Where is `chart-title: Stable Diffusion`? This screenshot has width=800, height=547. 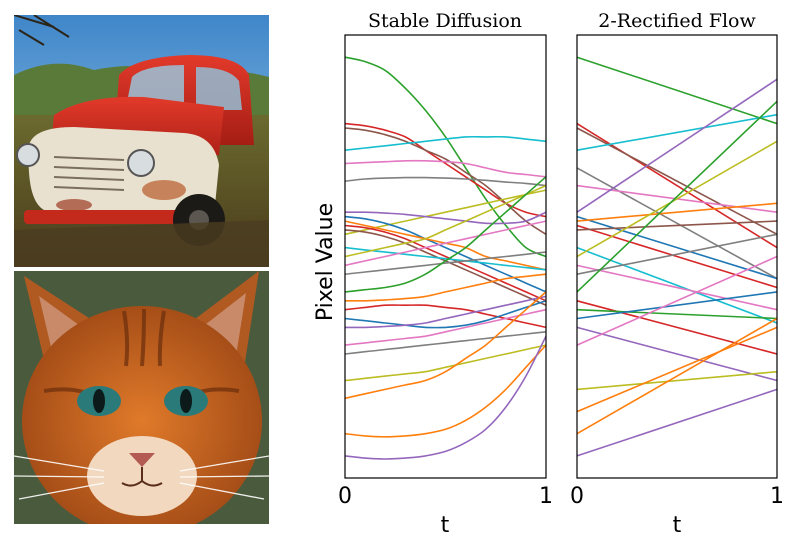 chart-title: Stable Diffusion is located at coordinates (445, 21).